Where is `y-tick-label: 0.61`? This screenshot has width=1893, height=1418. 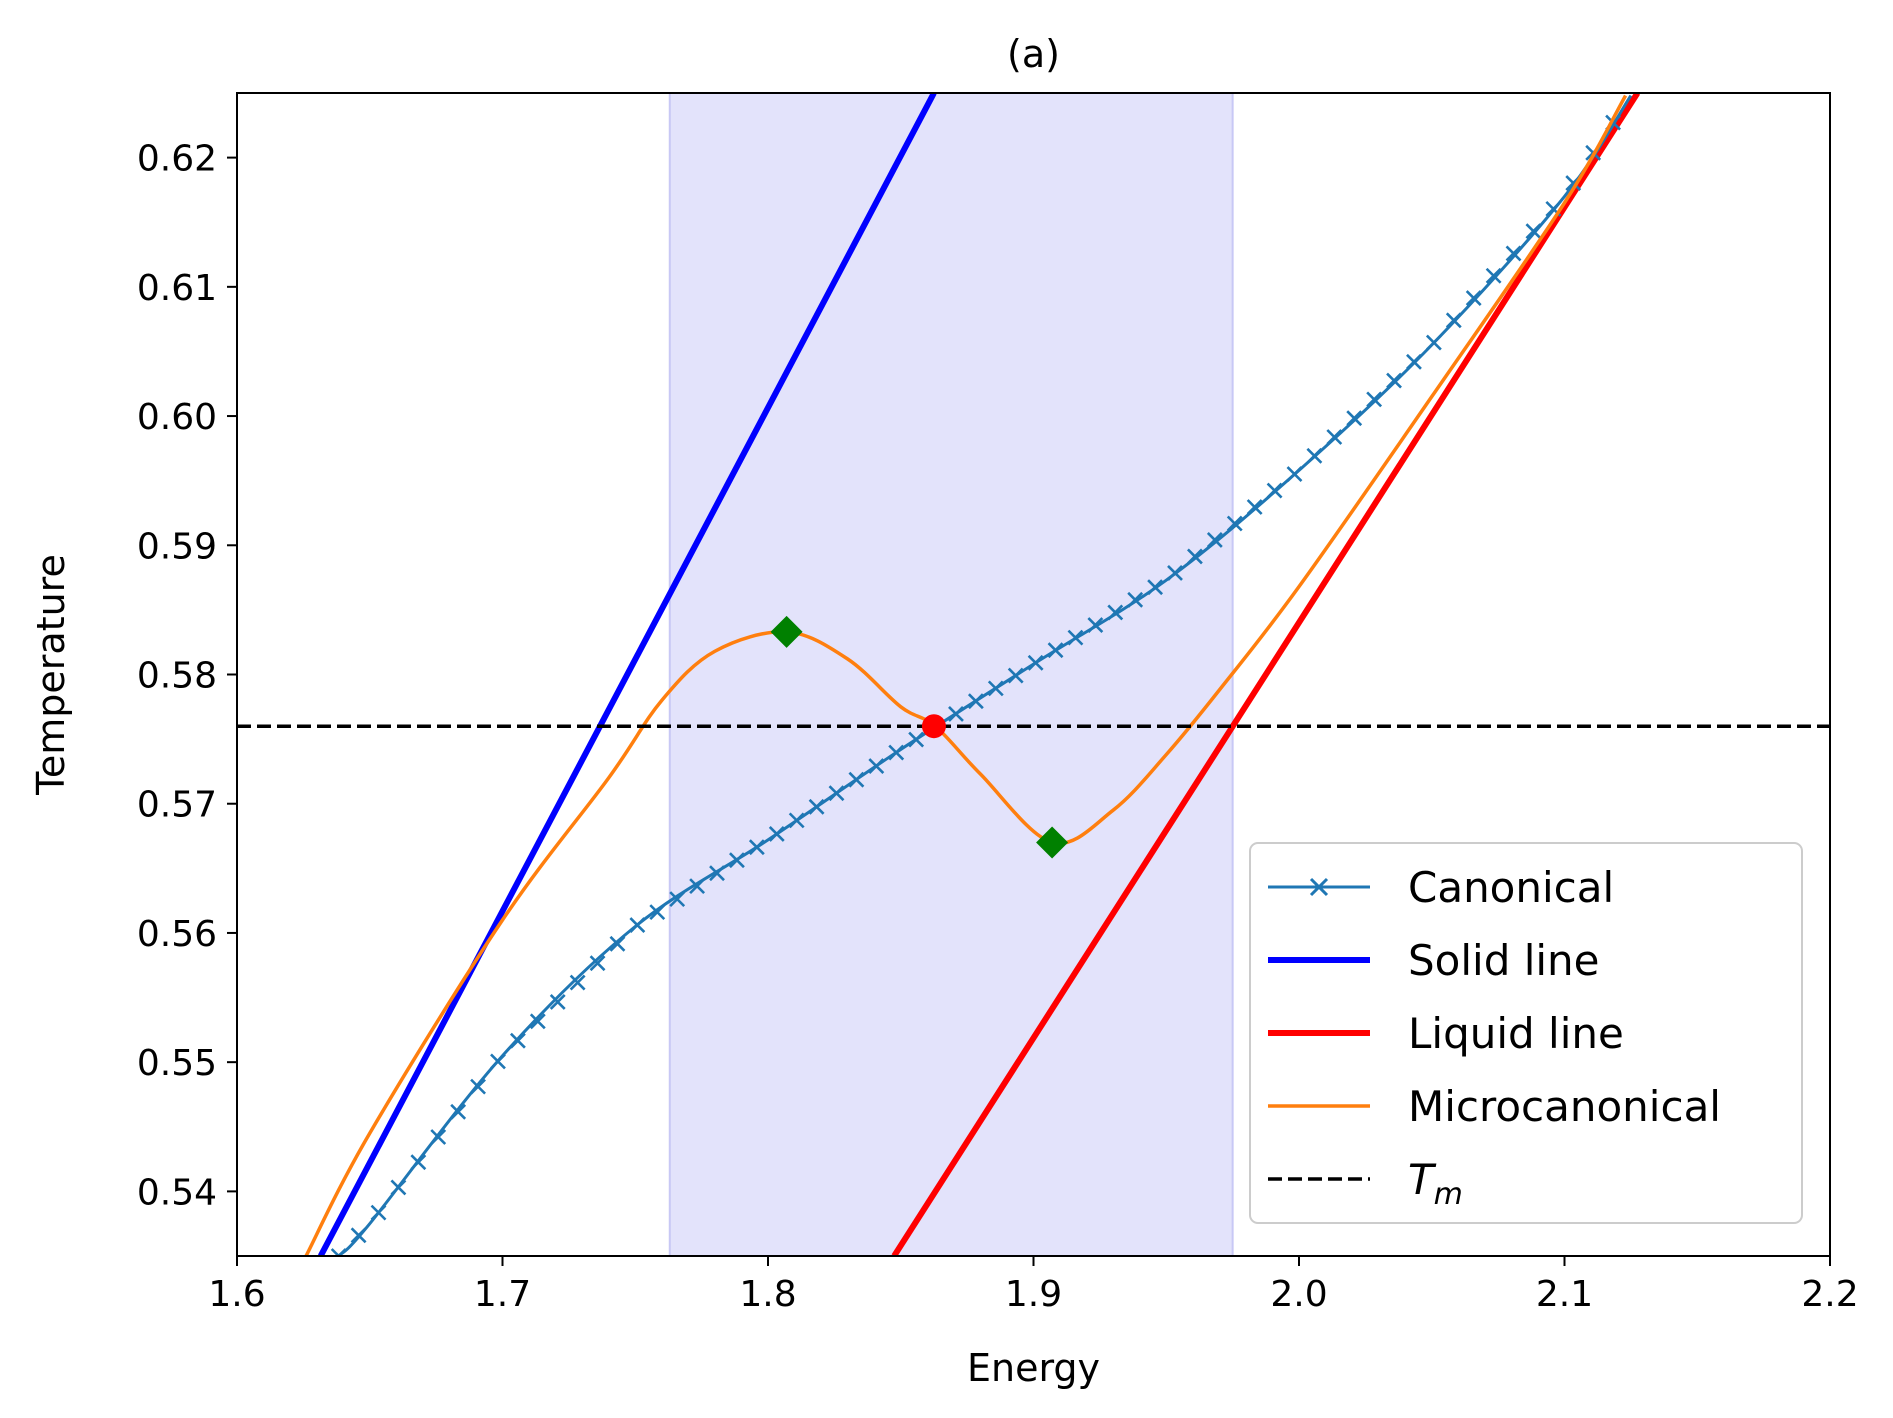
y-tick-label: 0.61 is located at coordinates (177, 288).